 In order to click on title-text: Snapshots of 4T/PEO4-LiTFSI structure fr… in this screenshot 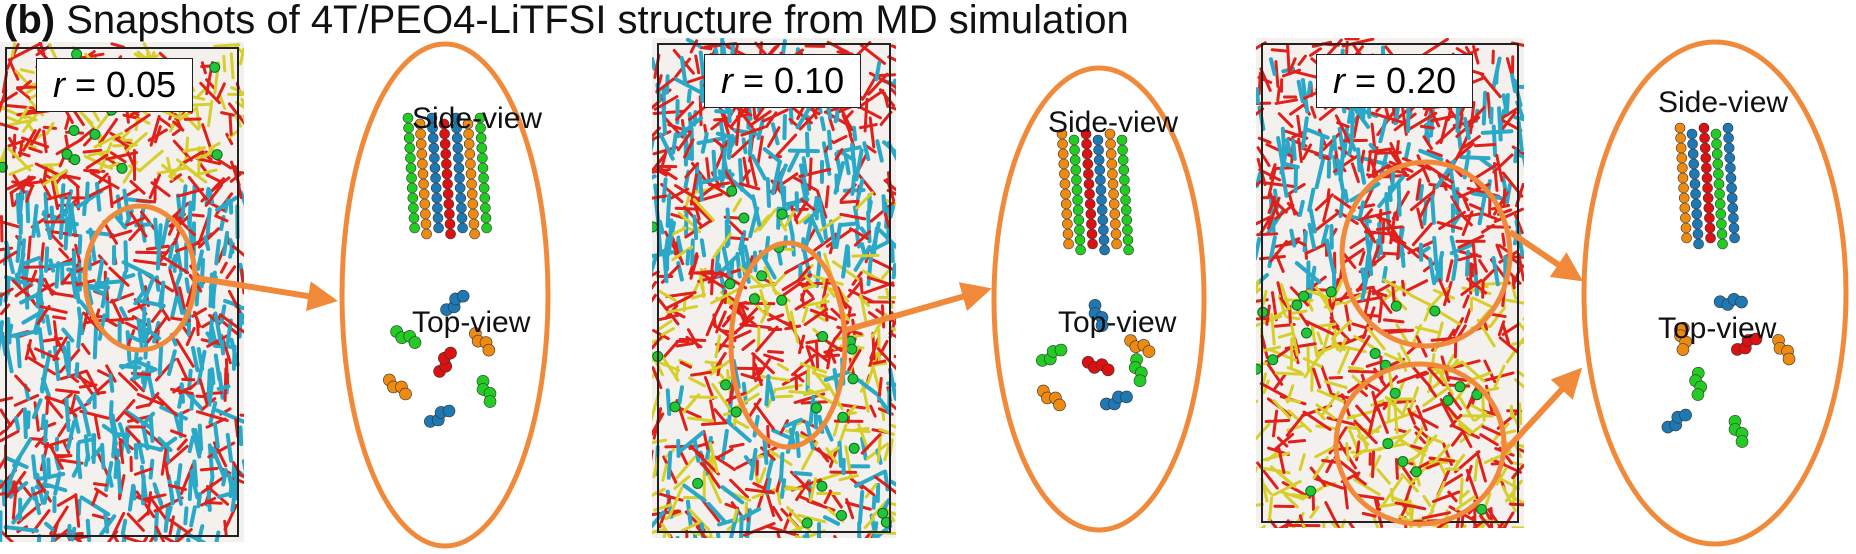, I will do `click(597, 21)`.